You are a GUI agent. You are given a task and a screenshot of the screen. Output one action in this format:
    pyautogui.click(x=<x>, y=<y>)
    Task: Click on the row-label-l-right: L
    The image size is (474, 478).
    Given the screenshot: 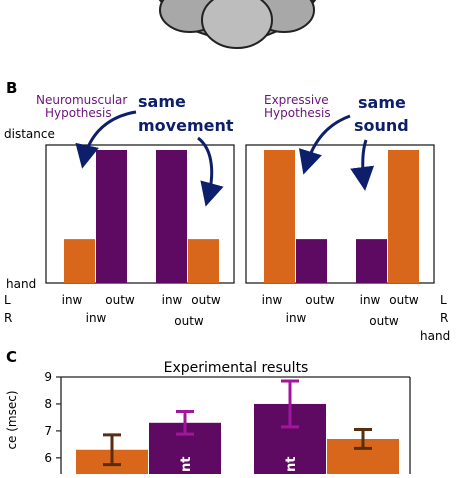 What is the action you would take?
    pyautogui.click(x=443, y=300)
    